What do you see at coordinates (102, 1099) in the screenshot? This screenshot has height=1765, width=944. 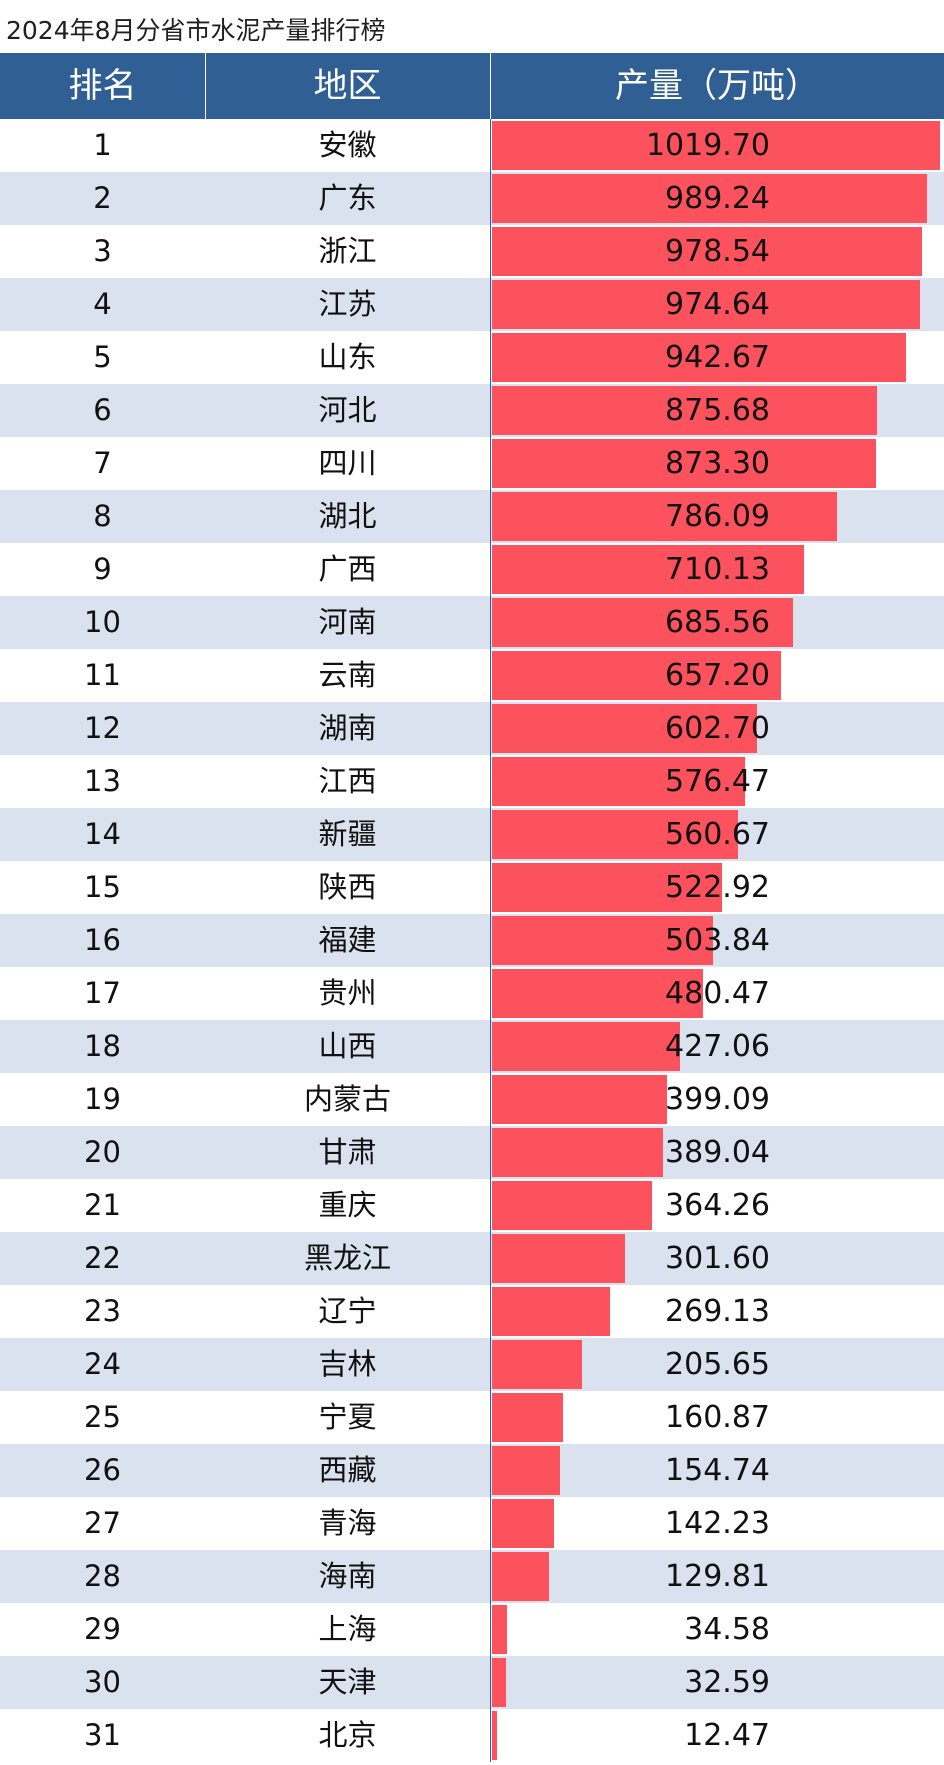 I see `rank-cell: 19` at bounding box center [102, 1099].